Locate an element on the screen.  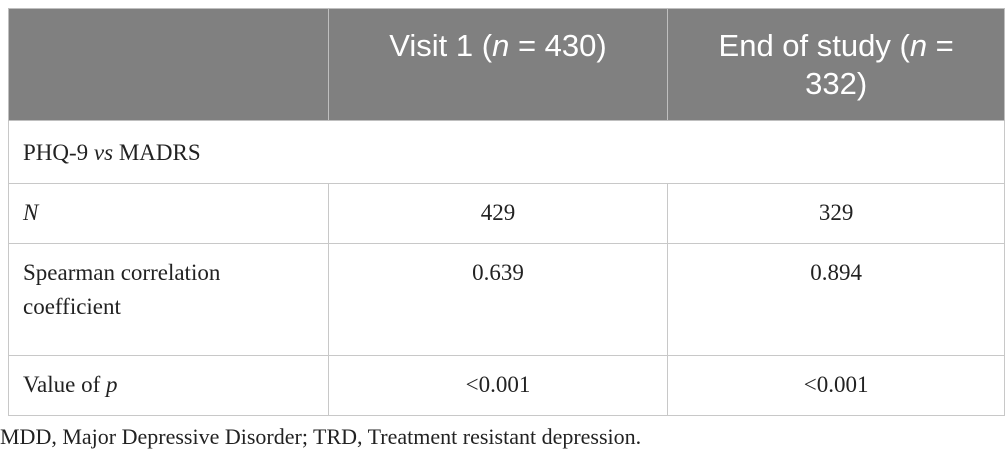
text-run: 429 is located at coordinates (498, 212).